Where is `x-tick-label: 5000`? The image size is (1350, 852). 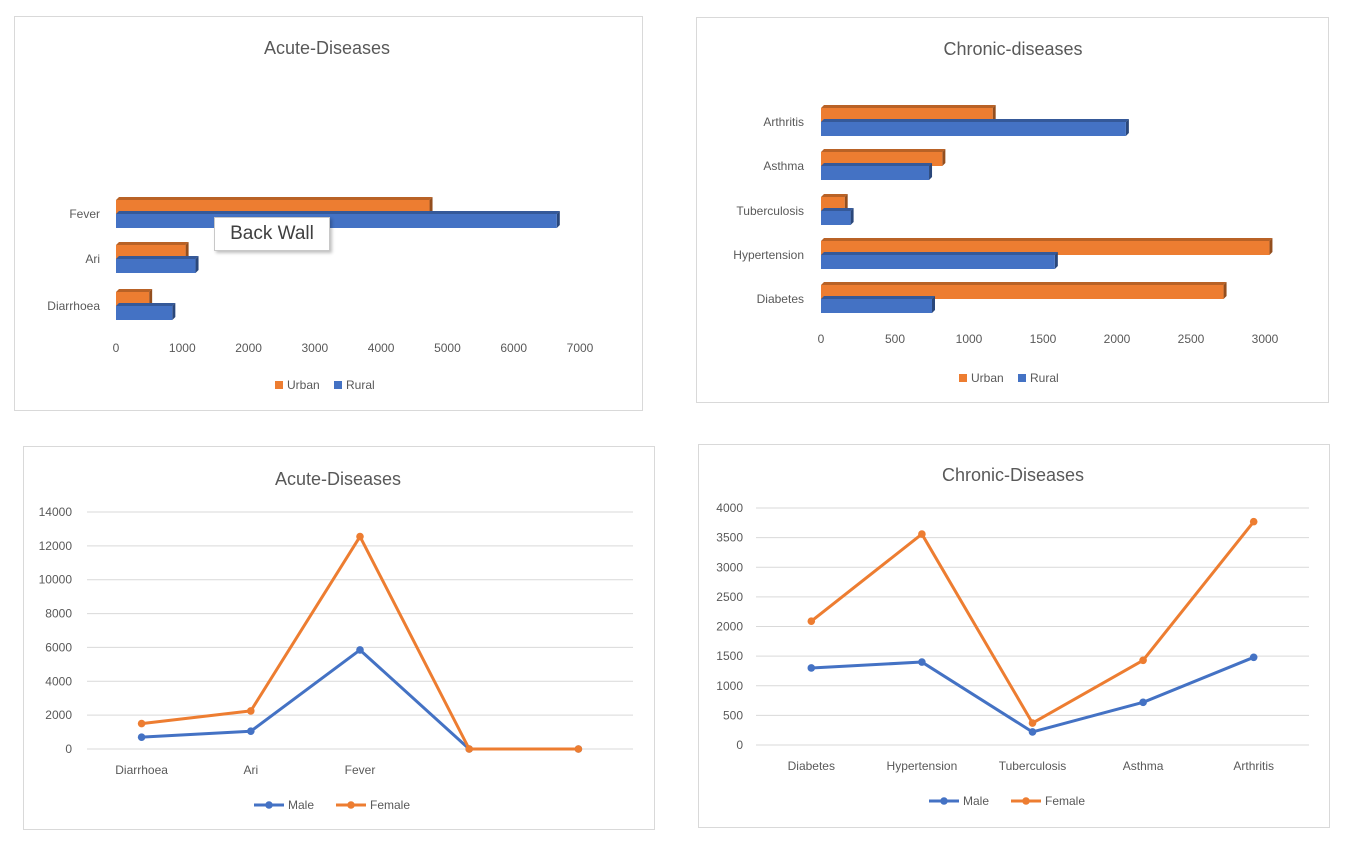 x-tick-label: 5000 is located at coordinates (447, 348).